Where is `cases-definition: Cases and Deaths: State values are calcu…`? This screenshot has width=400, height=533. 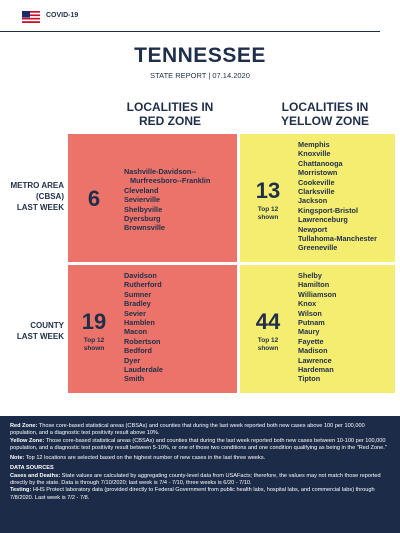
cases-definition: Cases and Deaths: State values are calcu… is located at coordinates (201, 480).